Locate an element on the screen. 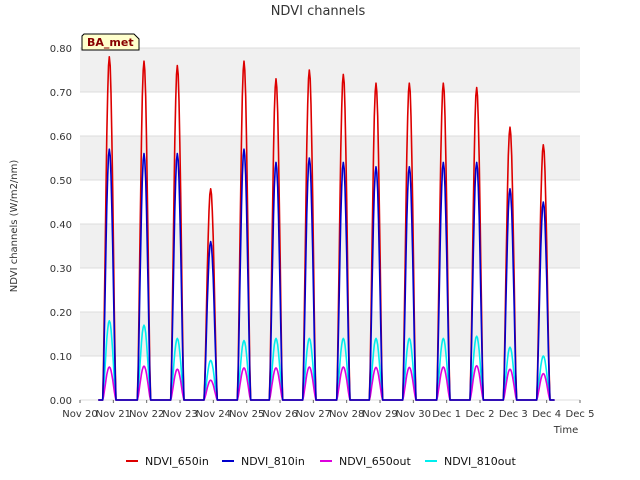 The width and height of the screenshot is (640, 480). y-tick-label: 0.80 is located at coordinates (61, 49).